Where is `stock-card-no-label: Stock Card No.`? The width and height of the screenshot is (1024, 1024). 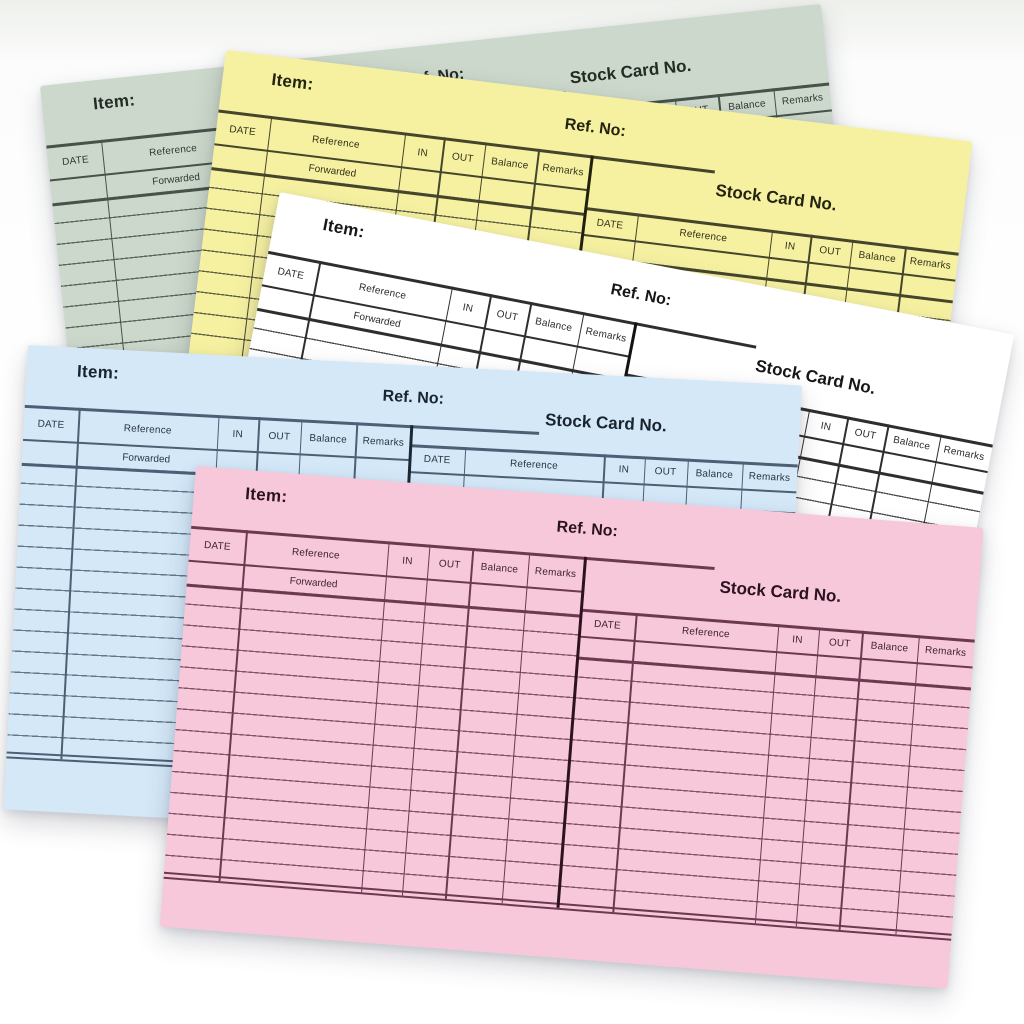 stock-card-no-label: Stock Card No. is located at coordinates (780, 591).